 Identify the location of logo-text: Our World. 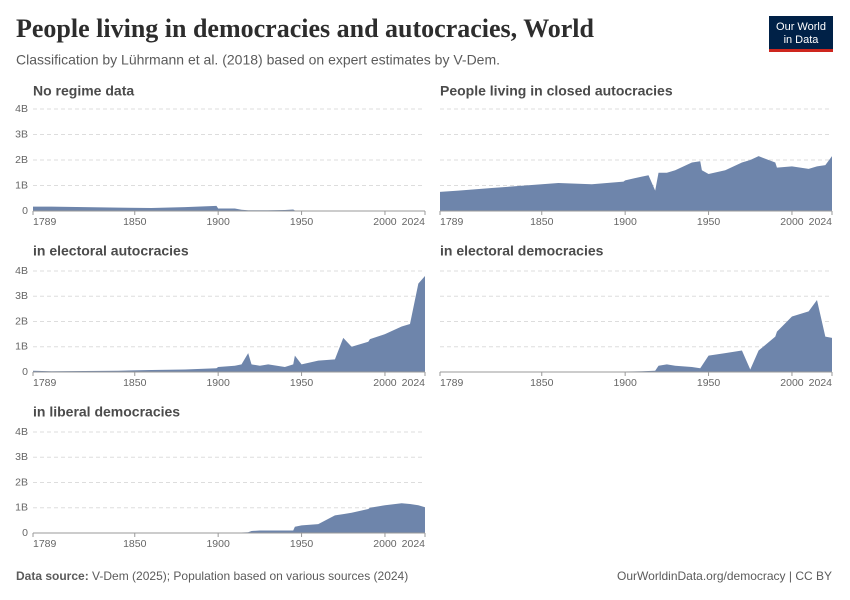
(801, 27).